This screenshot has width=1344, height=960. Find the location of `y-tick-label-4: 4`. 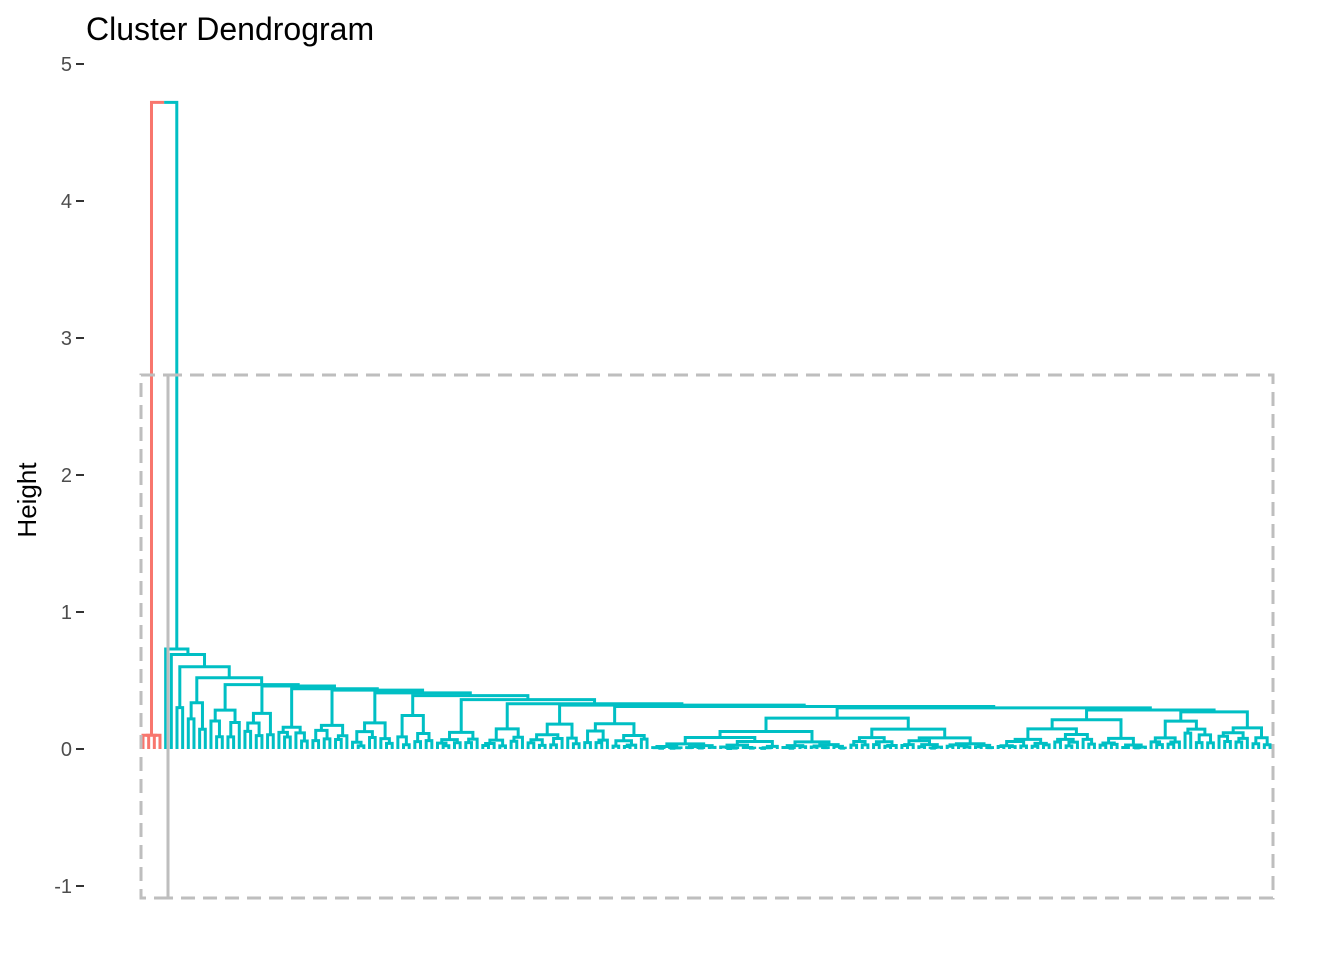

y-tick-label-4: 4 is located at coordinates (66, 202).